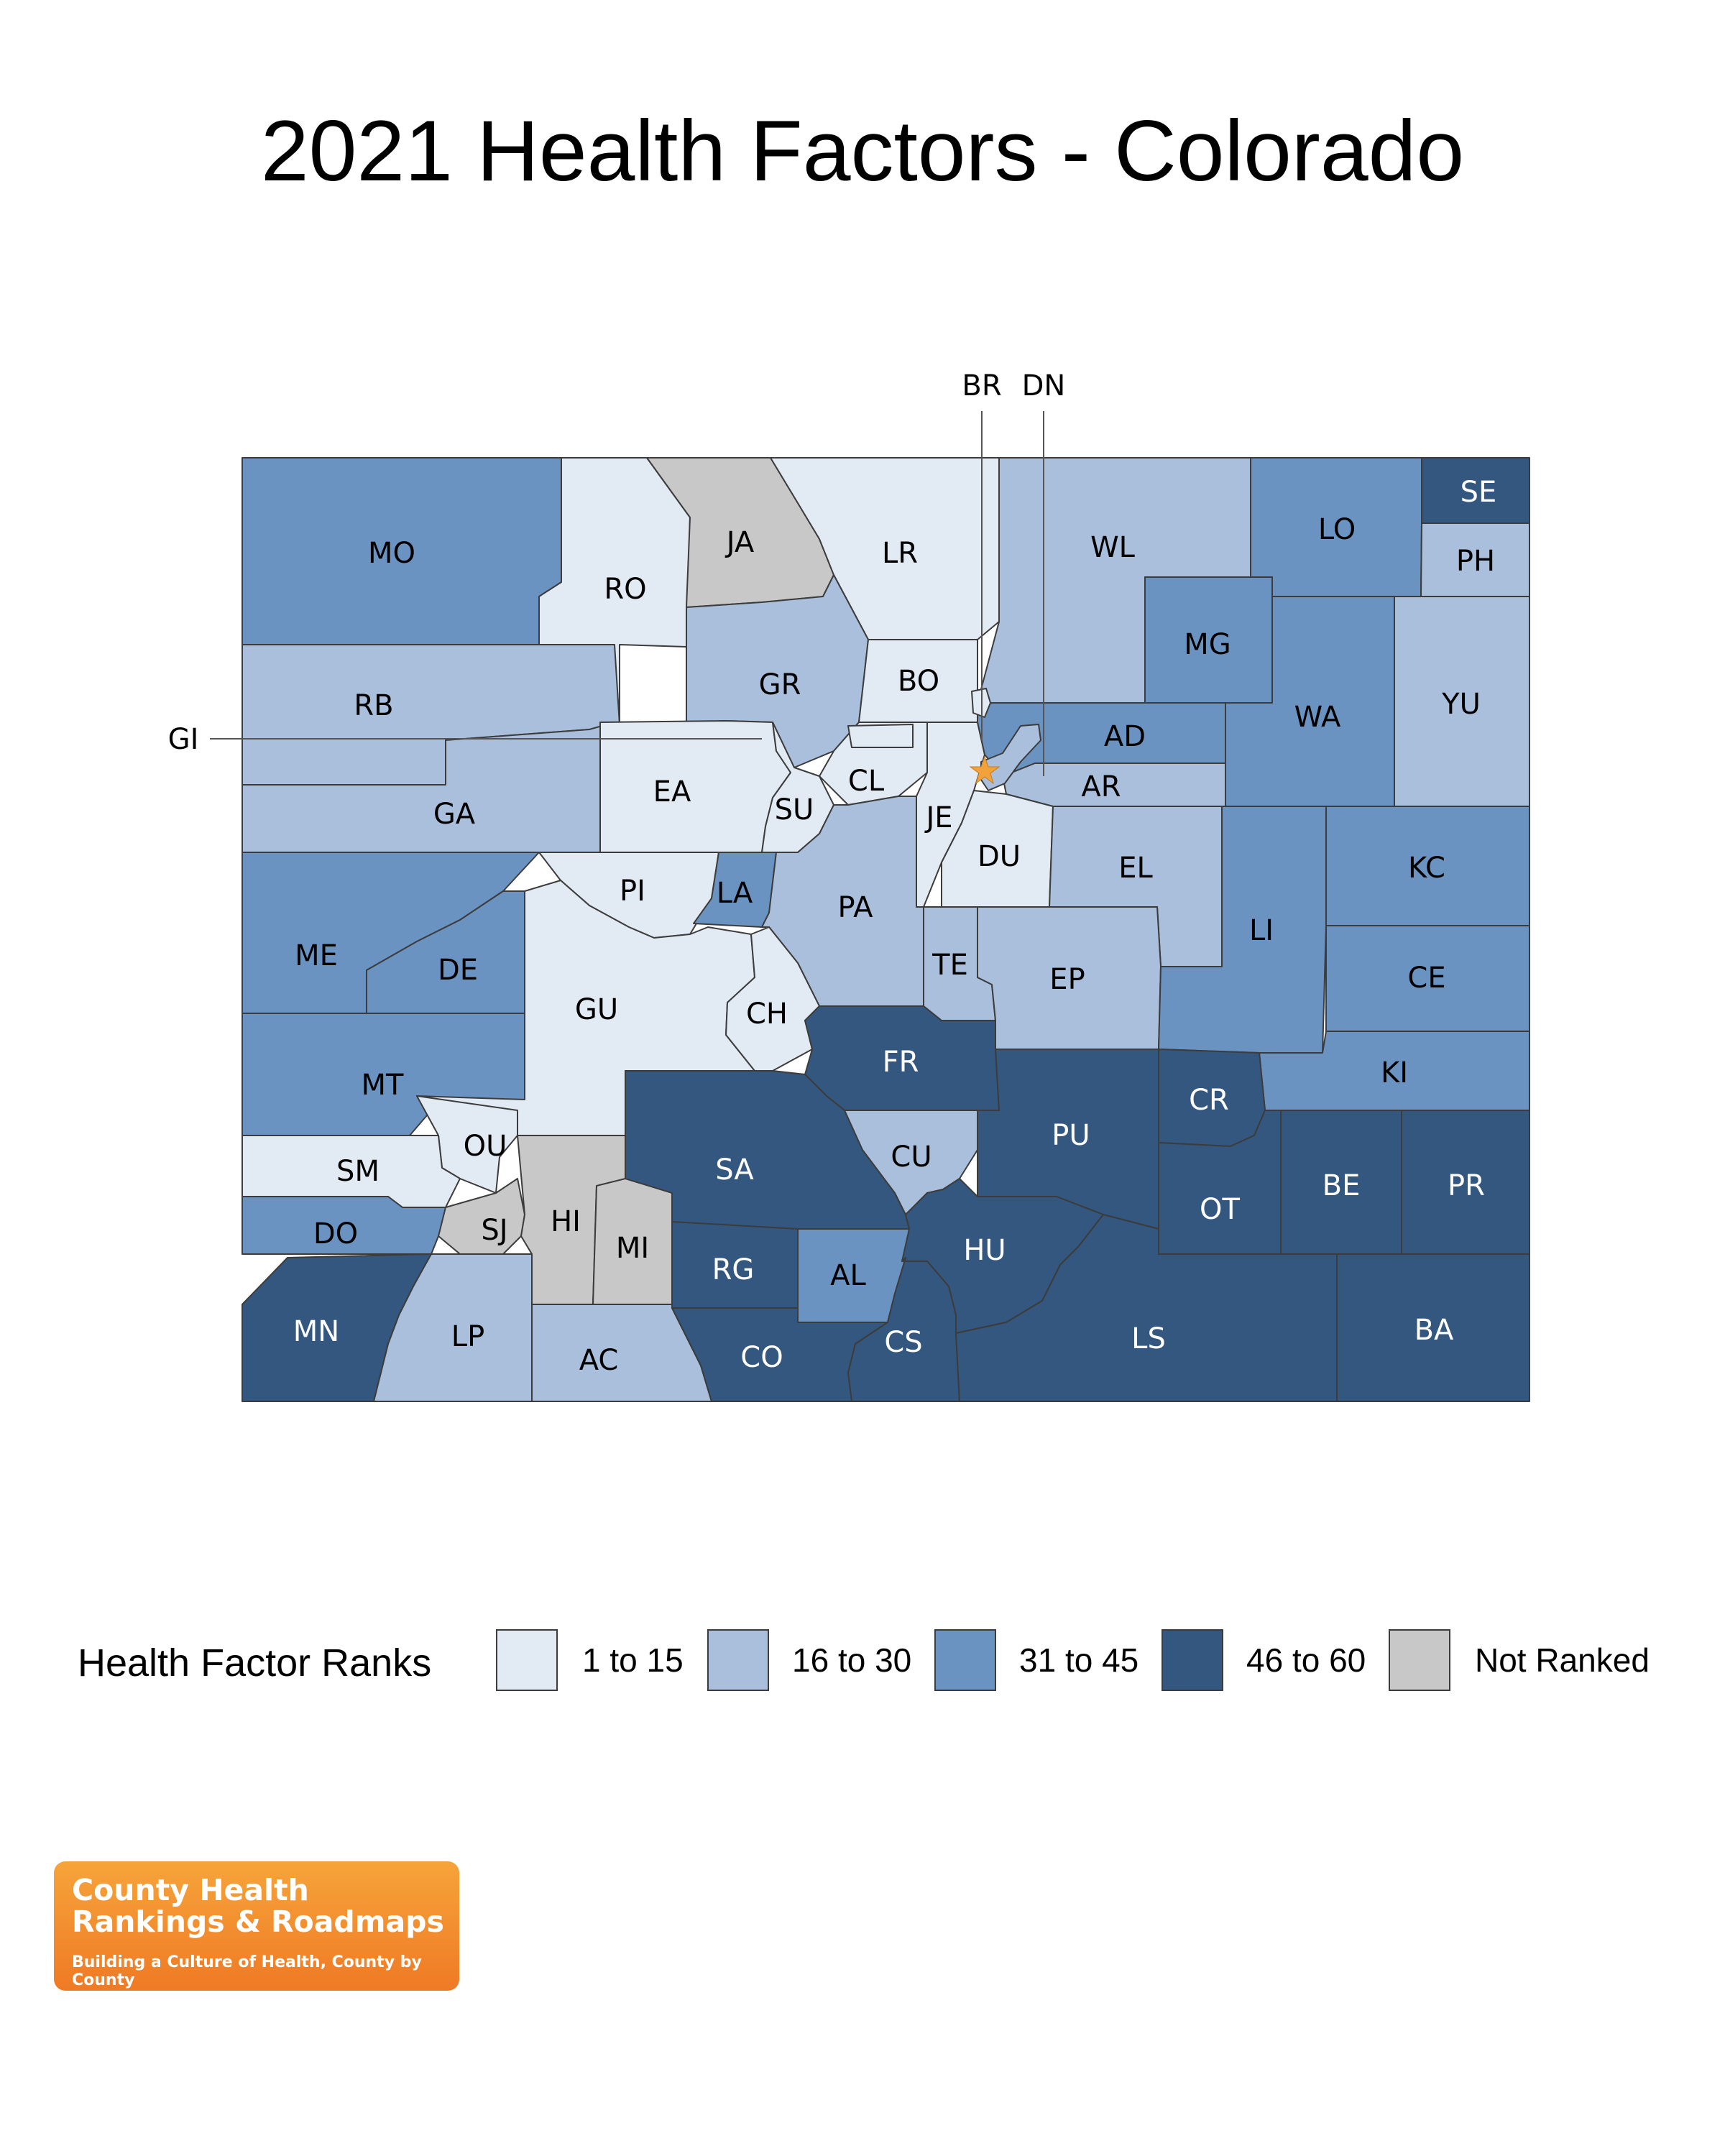 This screenshot has height=2156, width=1725. What do you see at coordinates (1461, 704) in the screenshot?
I see `county-label-yu: YU` at bounding box center [1461, 704].